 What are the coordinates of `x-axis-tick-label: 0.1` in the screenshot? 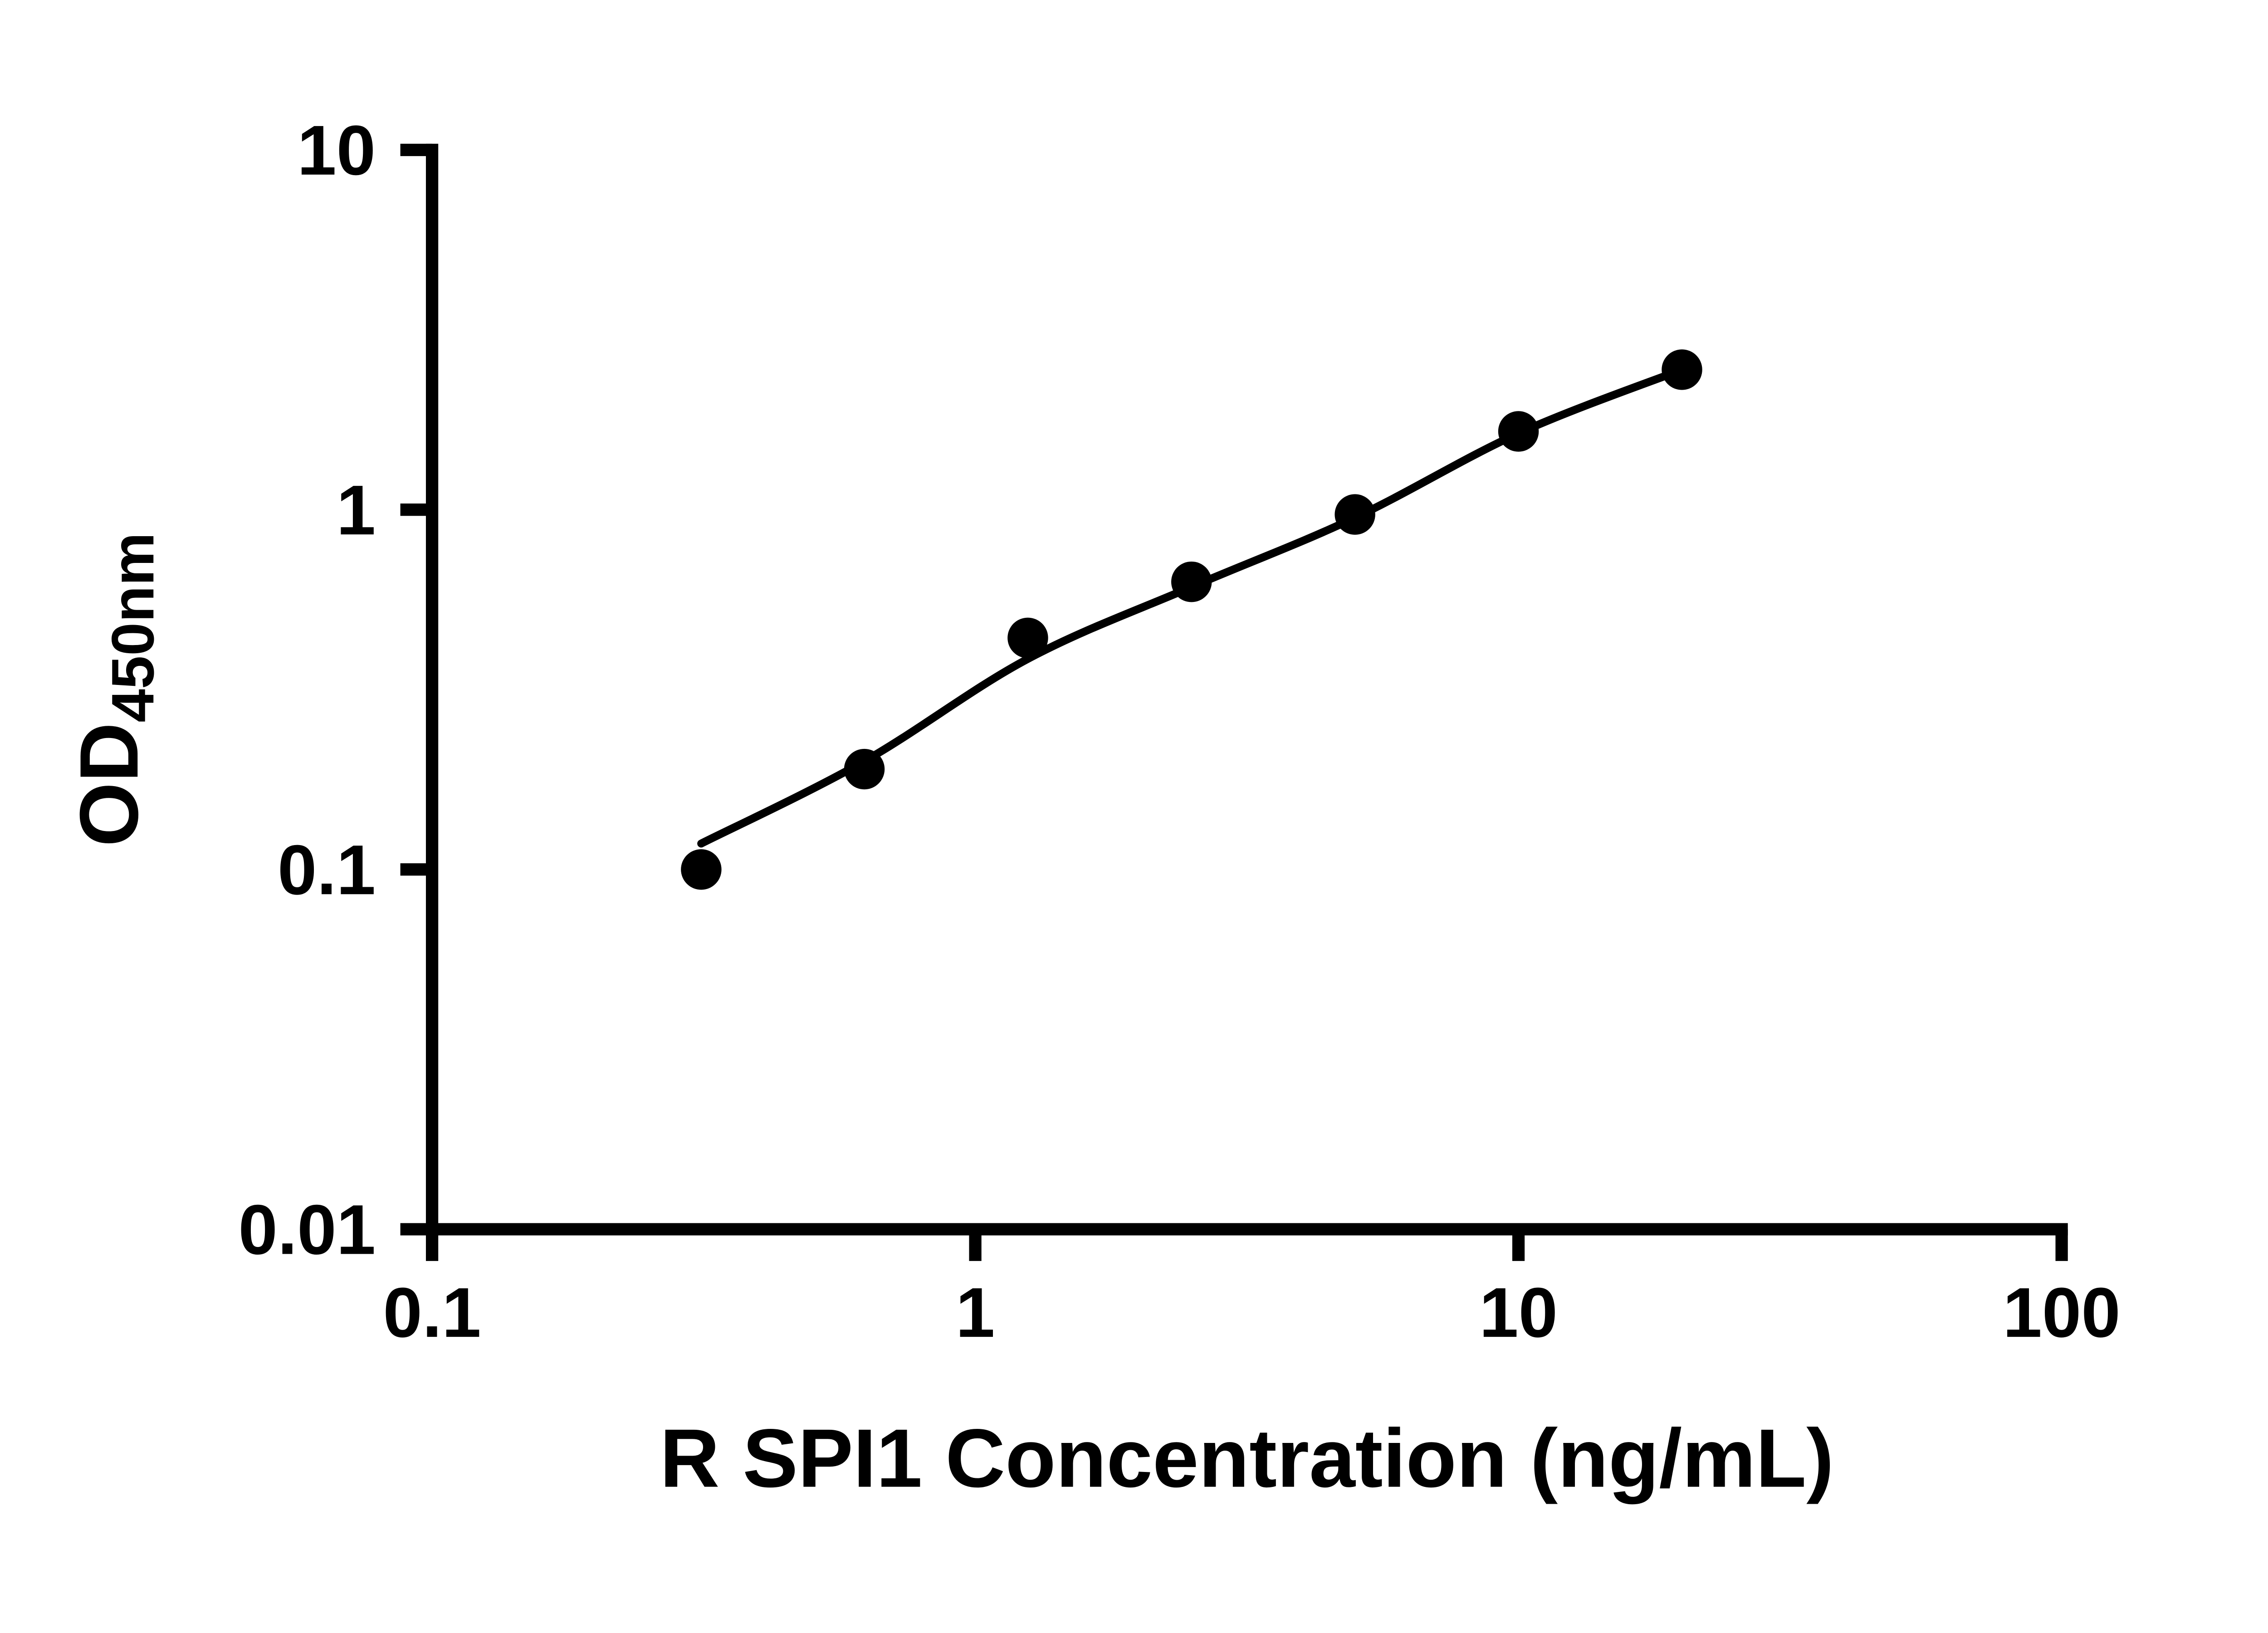 It's located at (432, 1312).